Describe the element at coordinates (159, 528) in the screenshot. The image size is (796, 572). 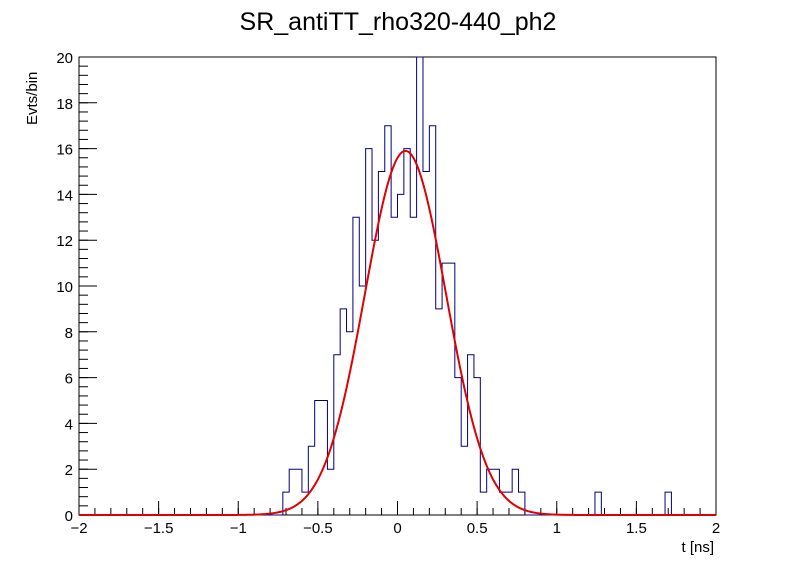
I see `x-tick-label: −1.5` at that location.